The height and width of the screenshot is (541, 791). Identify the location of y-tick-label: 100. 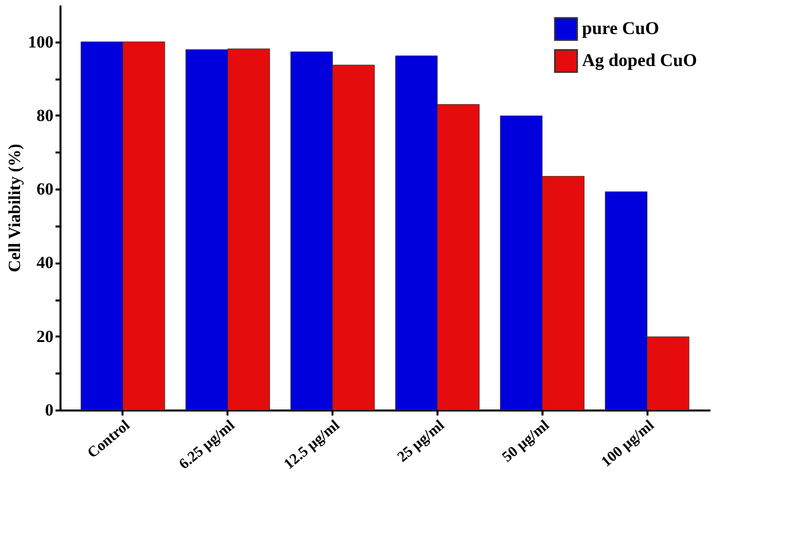
(41, 42).